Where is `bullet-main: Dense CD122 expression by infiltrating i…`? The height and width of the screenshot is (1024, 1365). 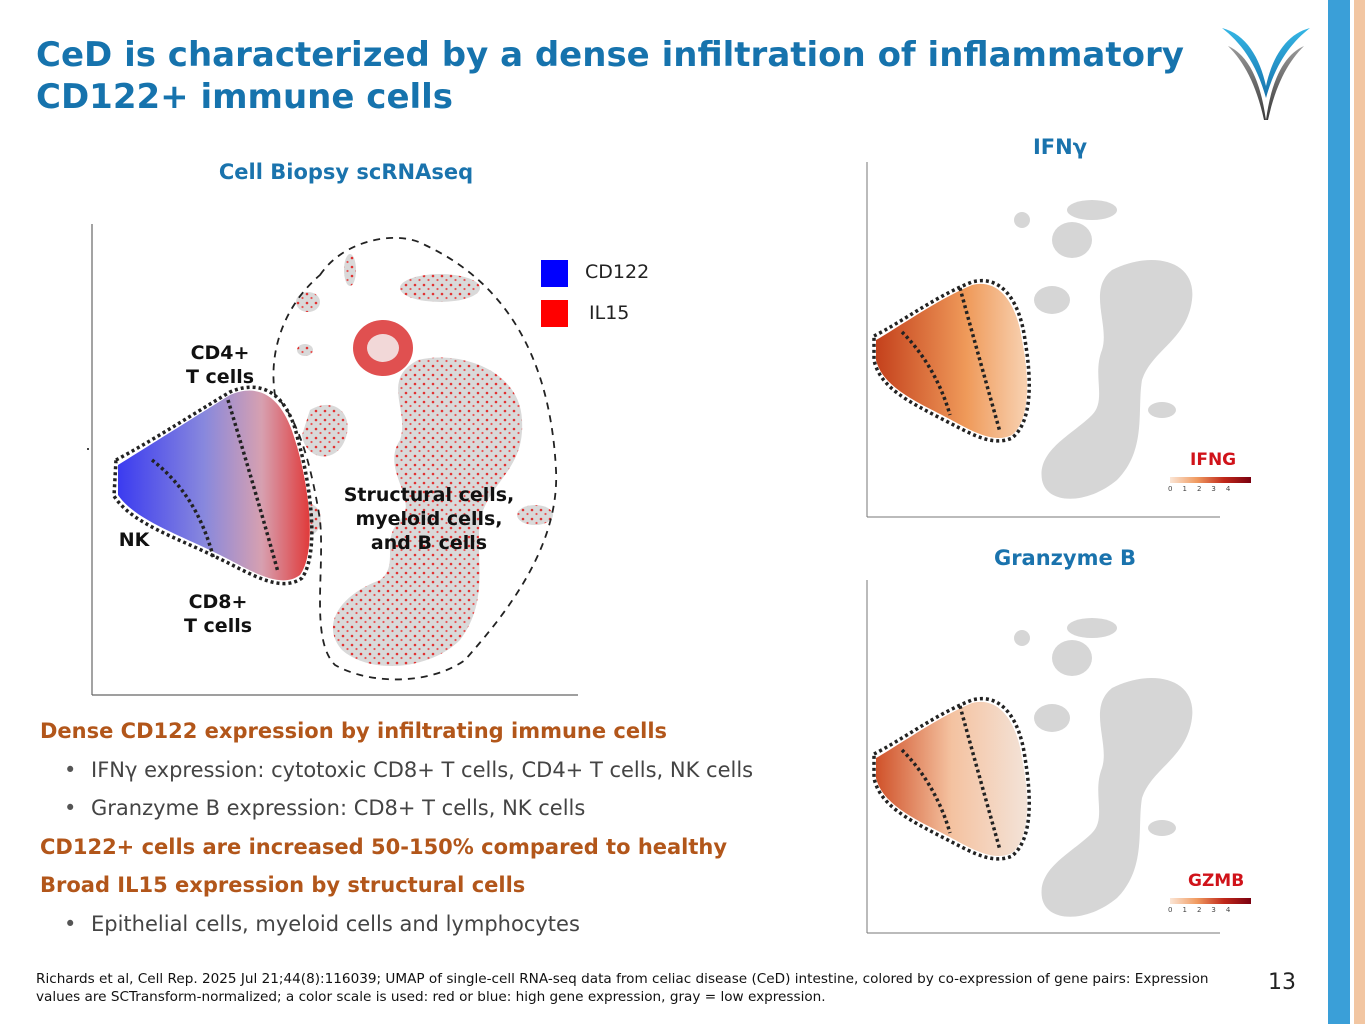 bullet-main: Dense CD122 expression by infiltrating i… is located at coordinates (354, 731).